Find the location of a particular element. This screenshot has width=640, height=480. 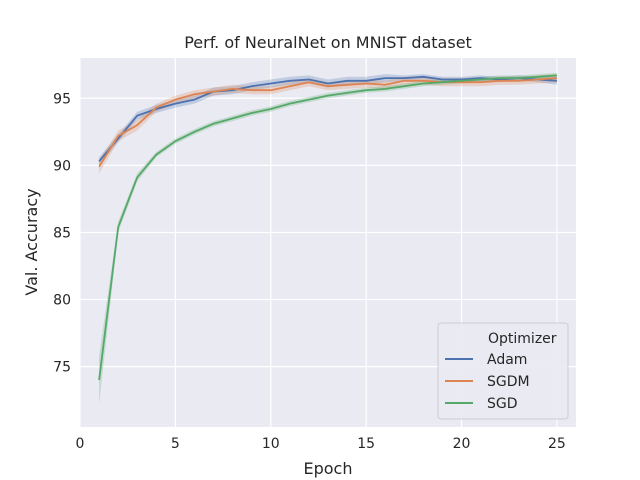

y-tick-label: 85 is located at coordinates (62, 233).